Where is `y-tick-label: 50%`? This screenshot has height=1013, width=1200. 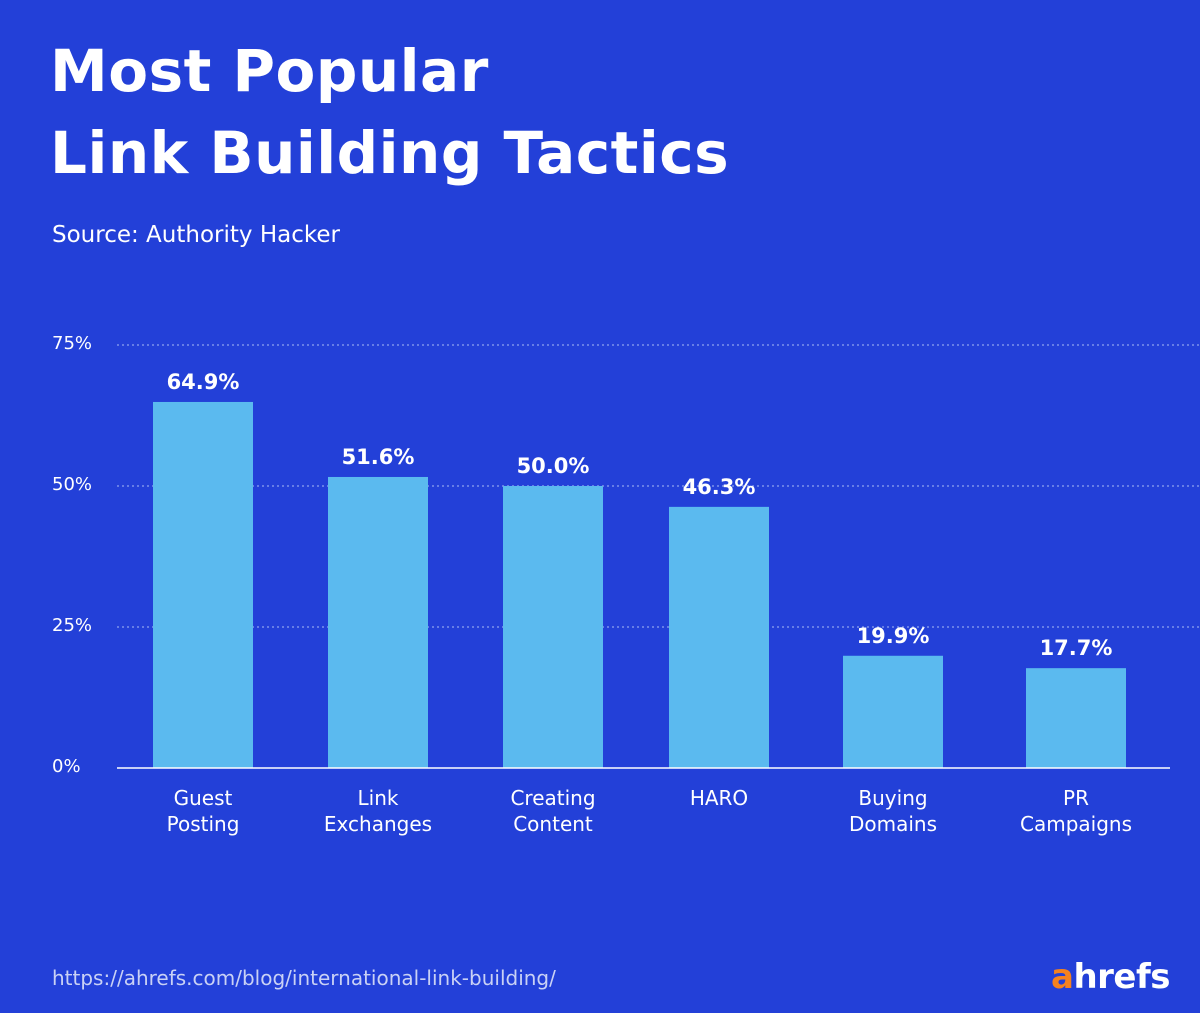 y-tick-label: 50% is located at coordinates (72, 484).